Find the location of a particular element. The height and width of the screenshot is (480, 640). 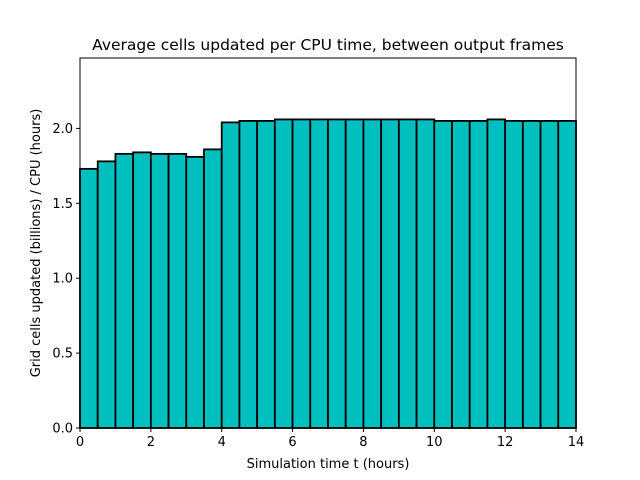

x-tick-label: 2 is located at coordinates (151, 442).